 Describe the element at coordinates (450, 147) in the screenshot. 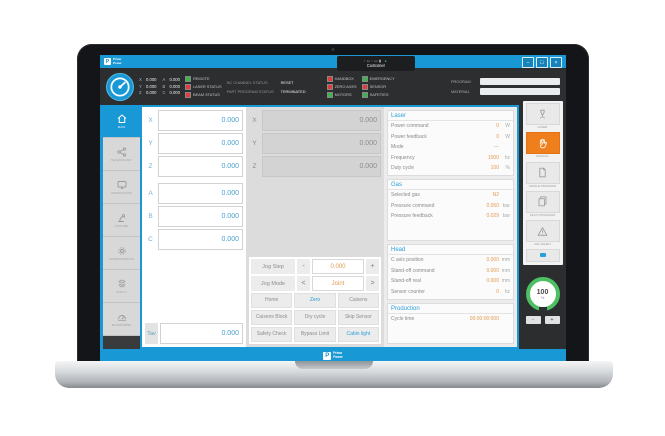

I see `parameter-row: Mode —` at that location.